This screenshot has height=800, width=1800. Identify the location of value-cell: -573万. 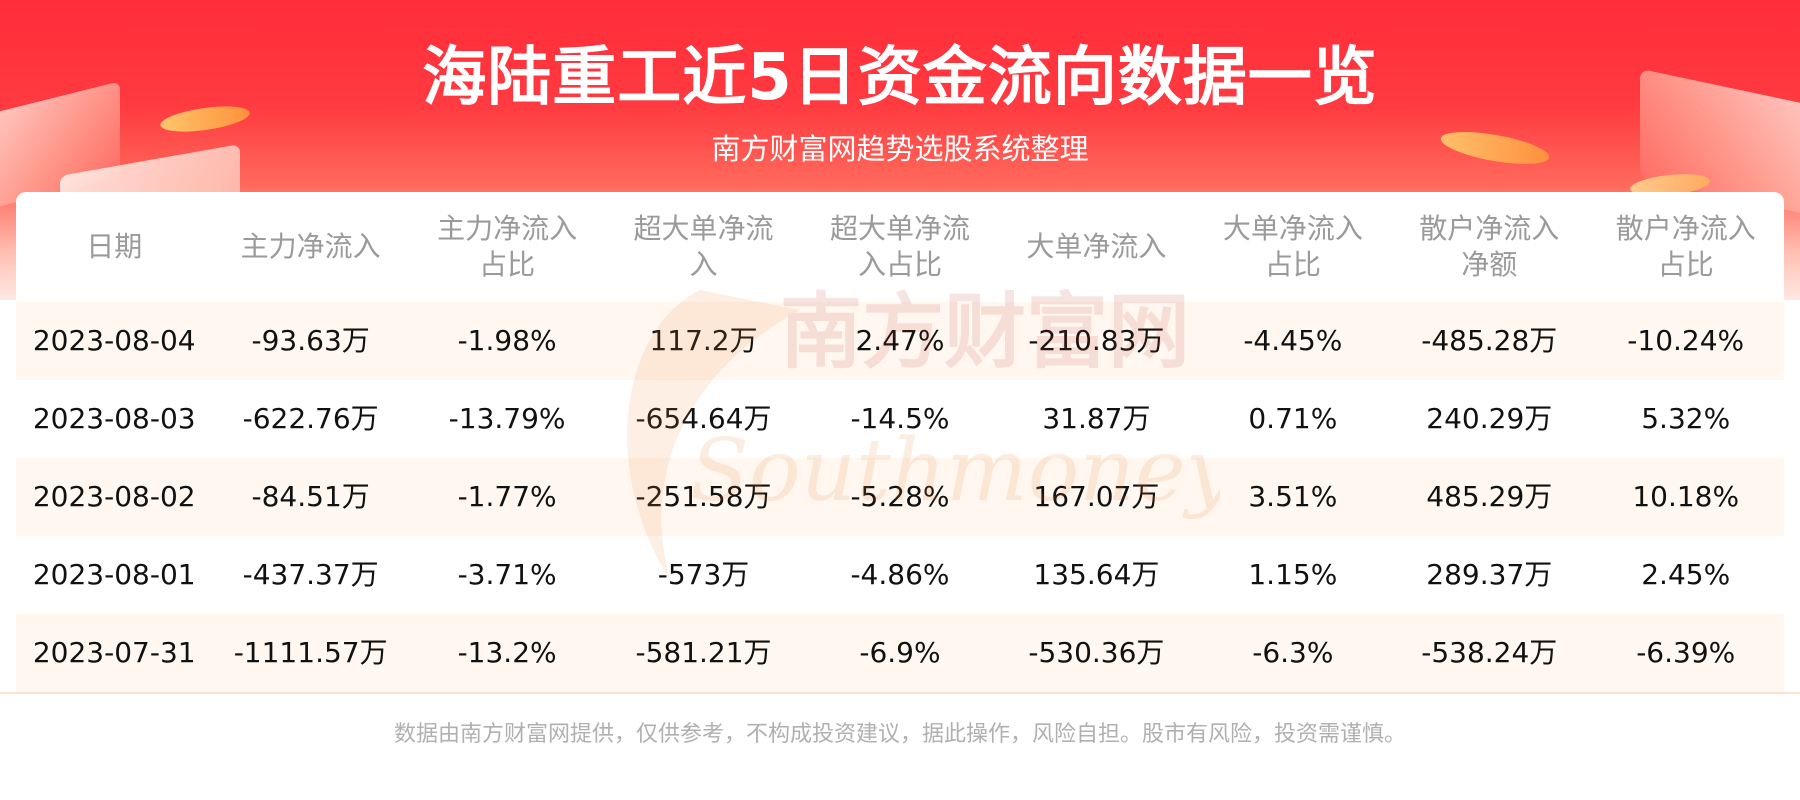
(703, 574).